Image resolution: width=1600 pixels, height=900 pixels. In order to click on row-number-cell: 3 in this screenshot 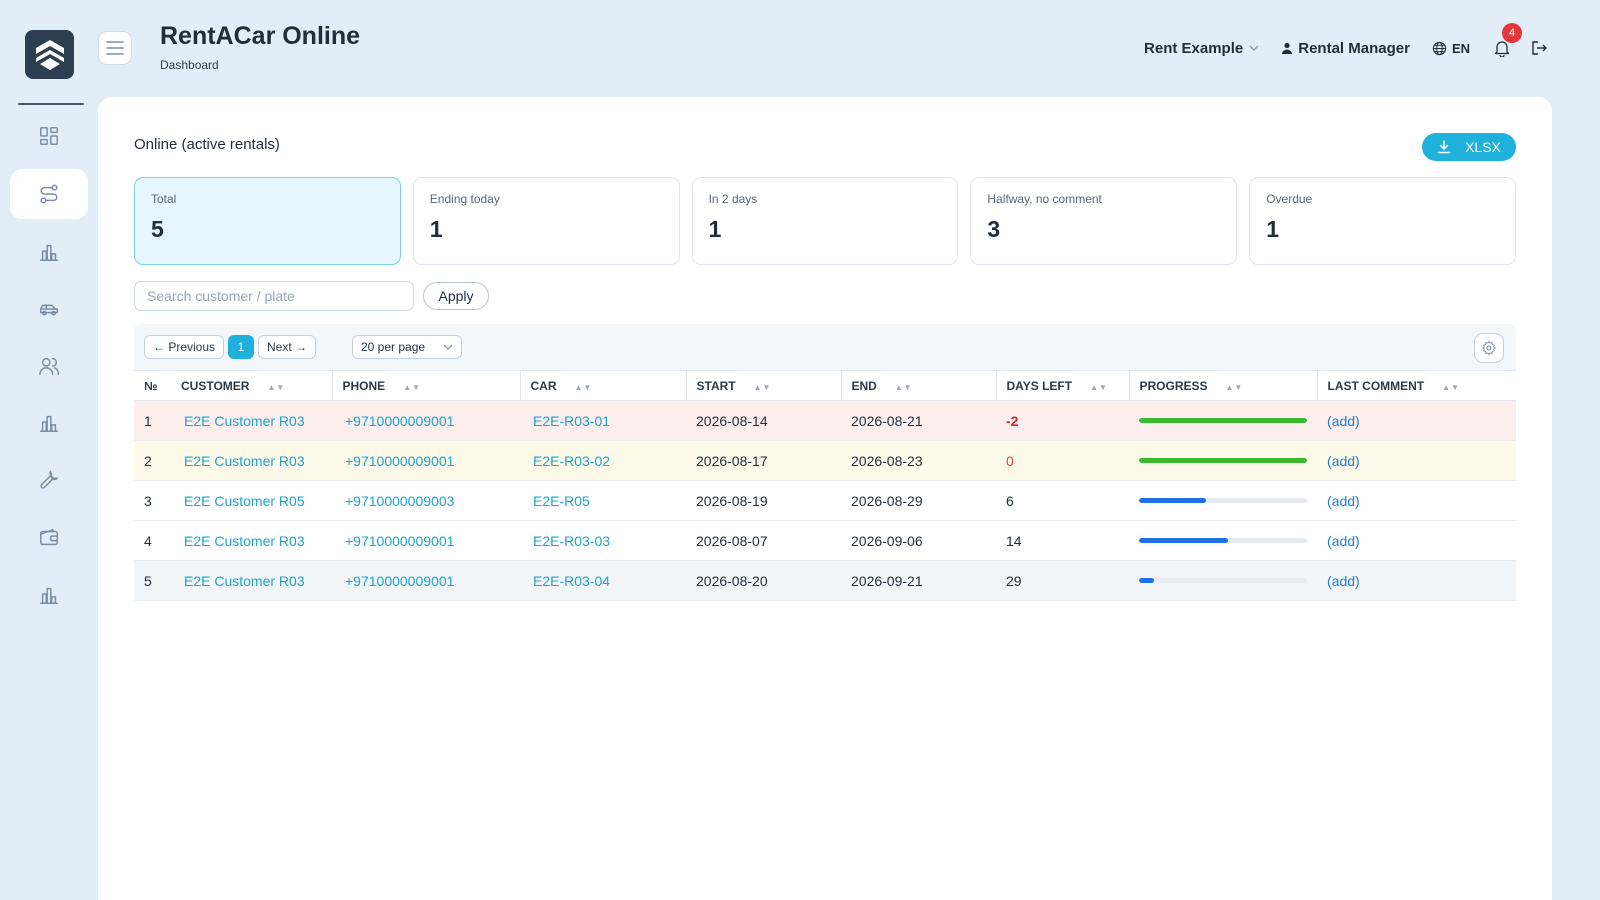, I will do `click(152, 500)`.